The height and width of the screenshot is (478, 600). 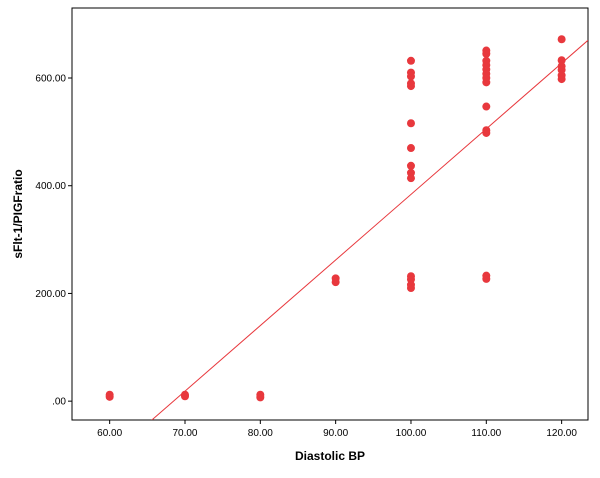 I want to click on x-axis: 60.00 70.00 80.00 90.00 100.00 110.00 120.00, so click(x=337, y=429).